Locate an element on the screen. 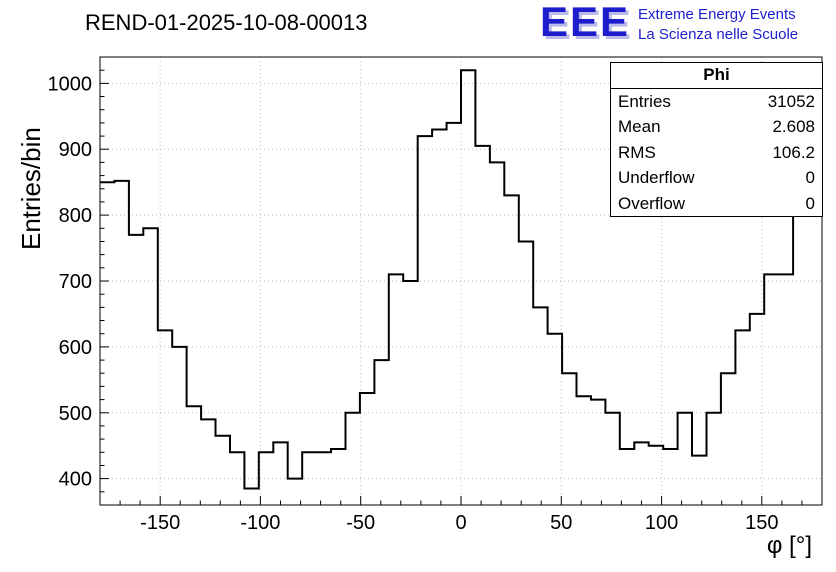 The image size is (836, 572). y-tick-label: 500 is located at coordinates (75, 414).